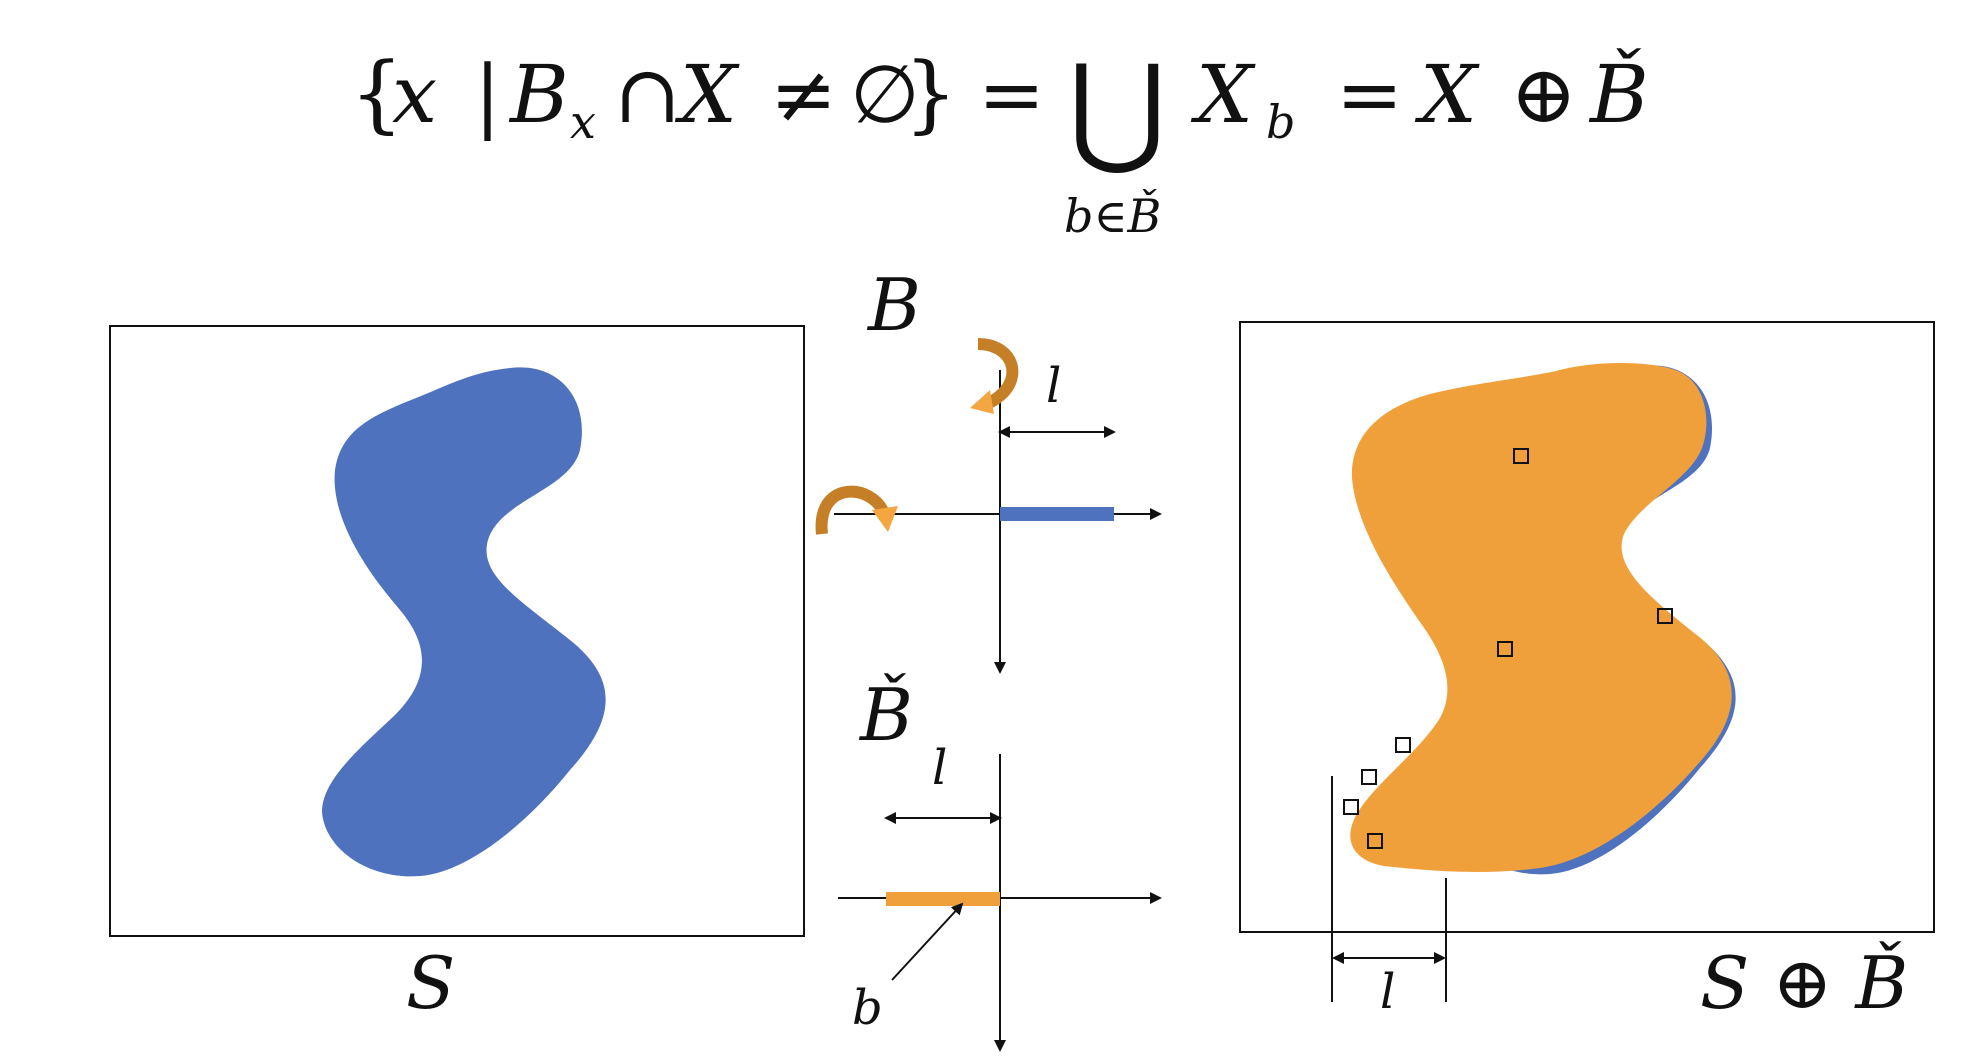 Image resolution: width=1974 pixels, height=1056 pixels. I want to click on formula-sub-b: b, so click(1280, 122).